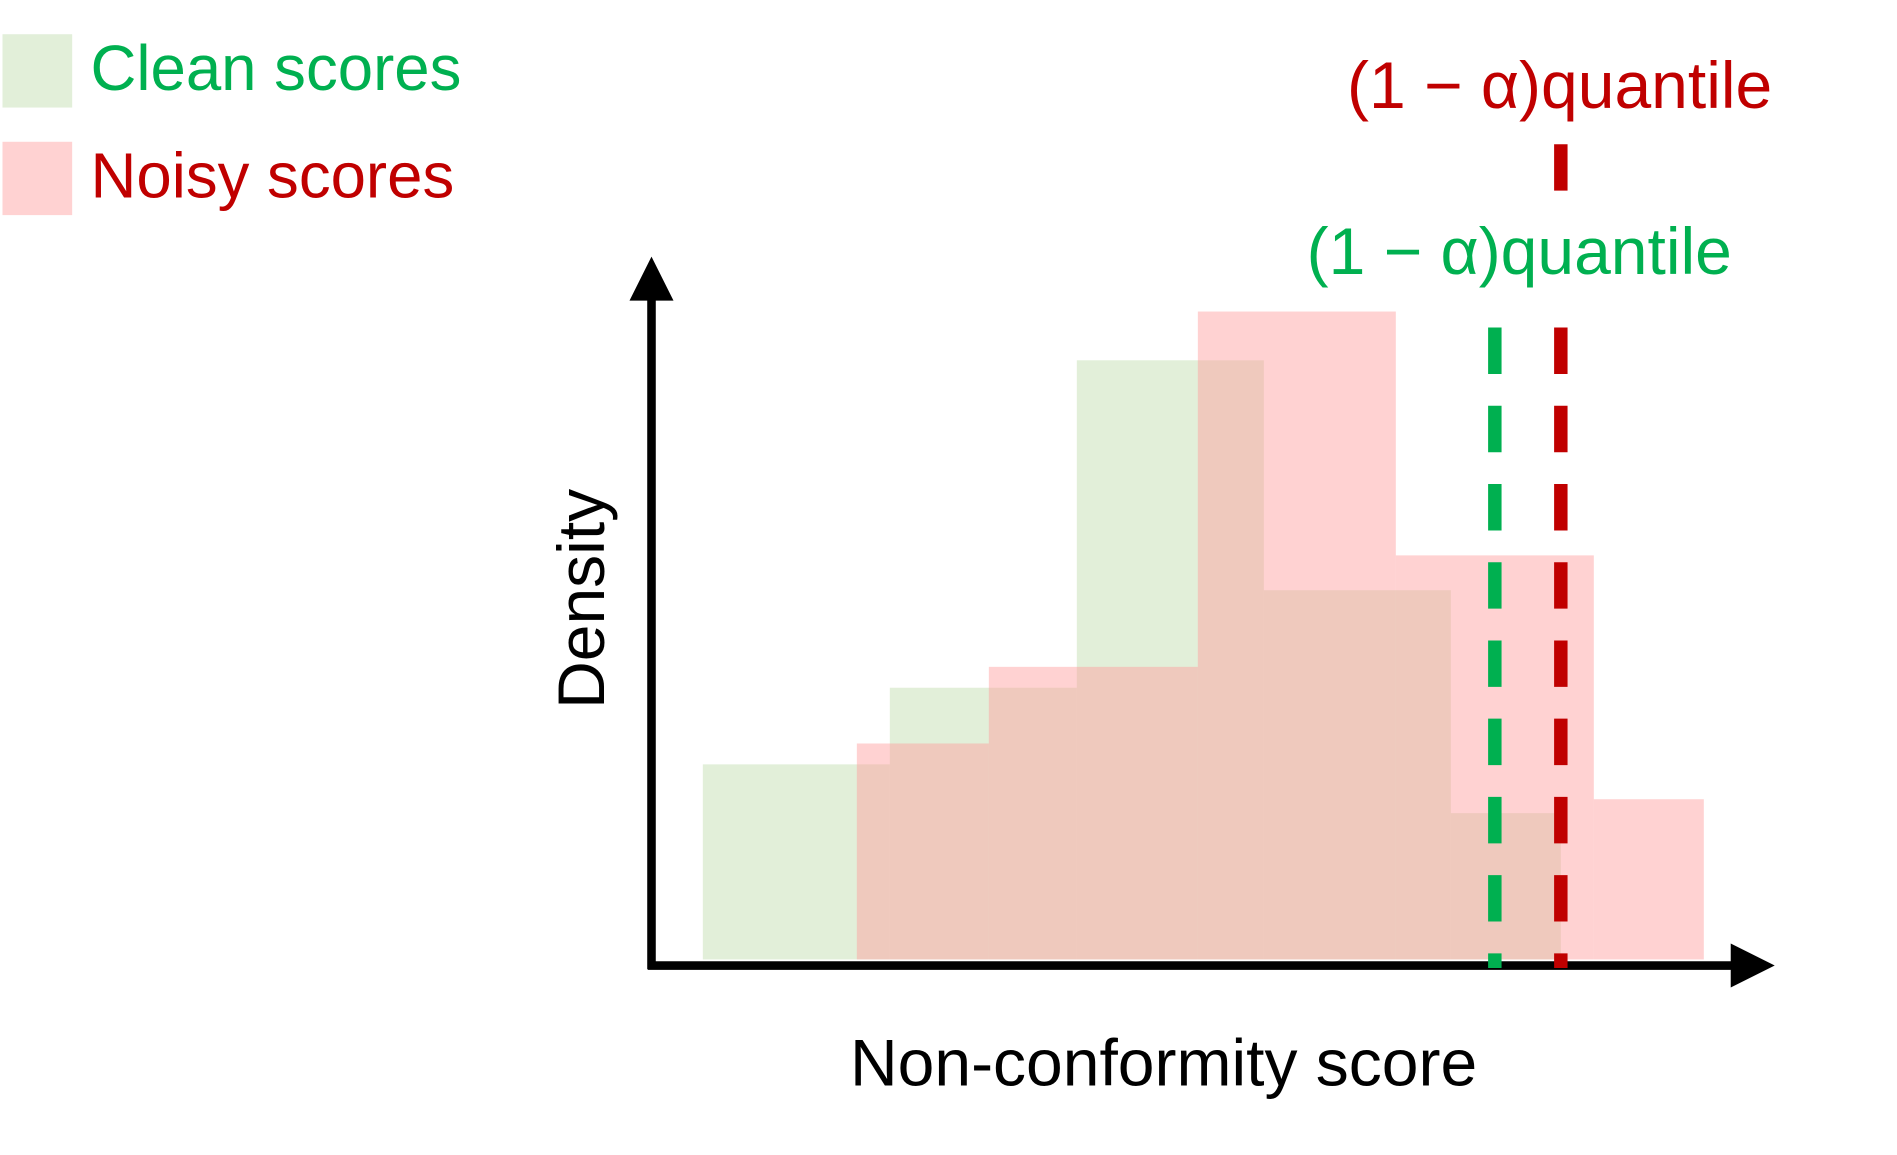 The height and width of the screenshot is (1155, 1897). I want to click on legend-label: Noisy scores, so click(273, 176).